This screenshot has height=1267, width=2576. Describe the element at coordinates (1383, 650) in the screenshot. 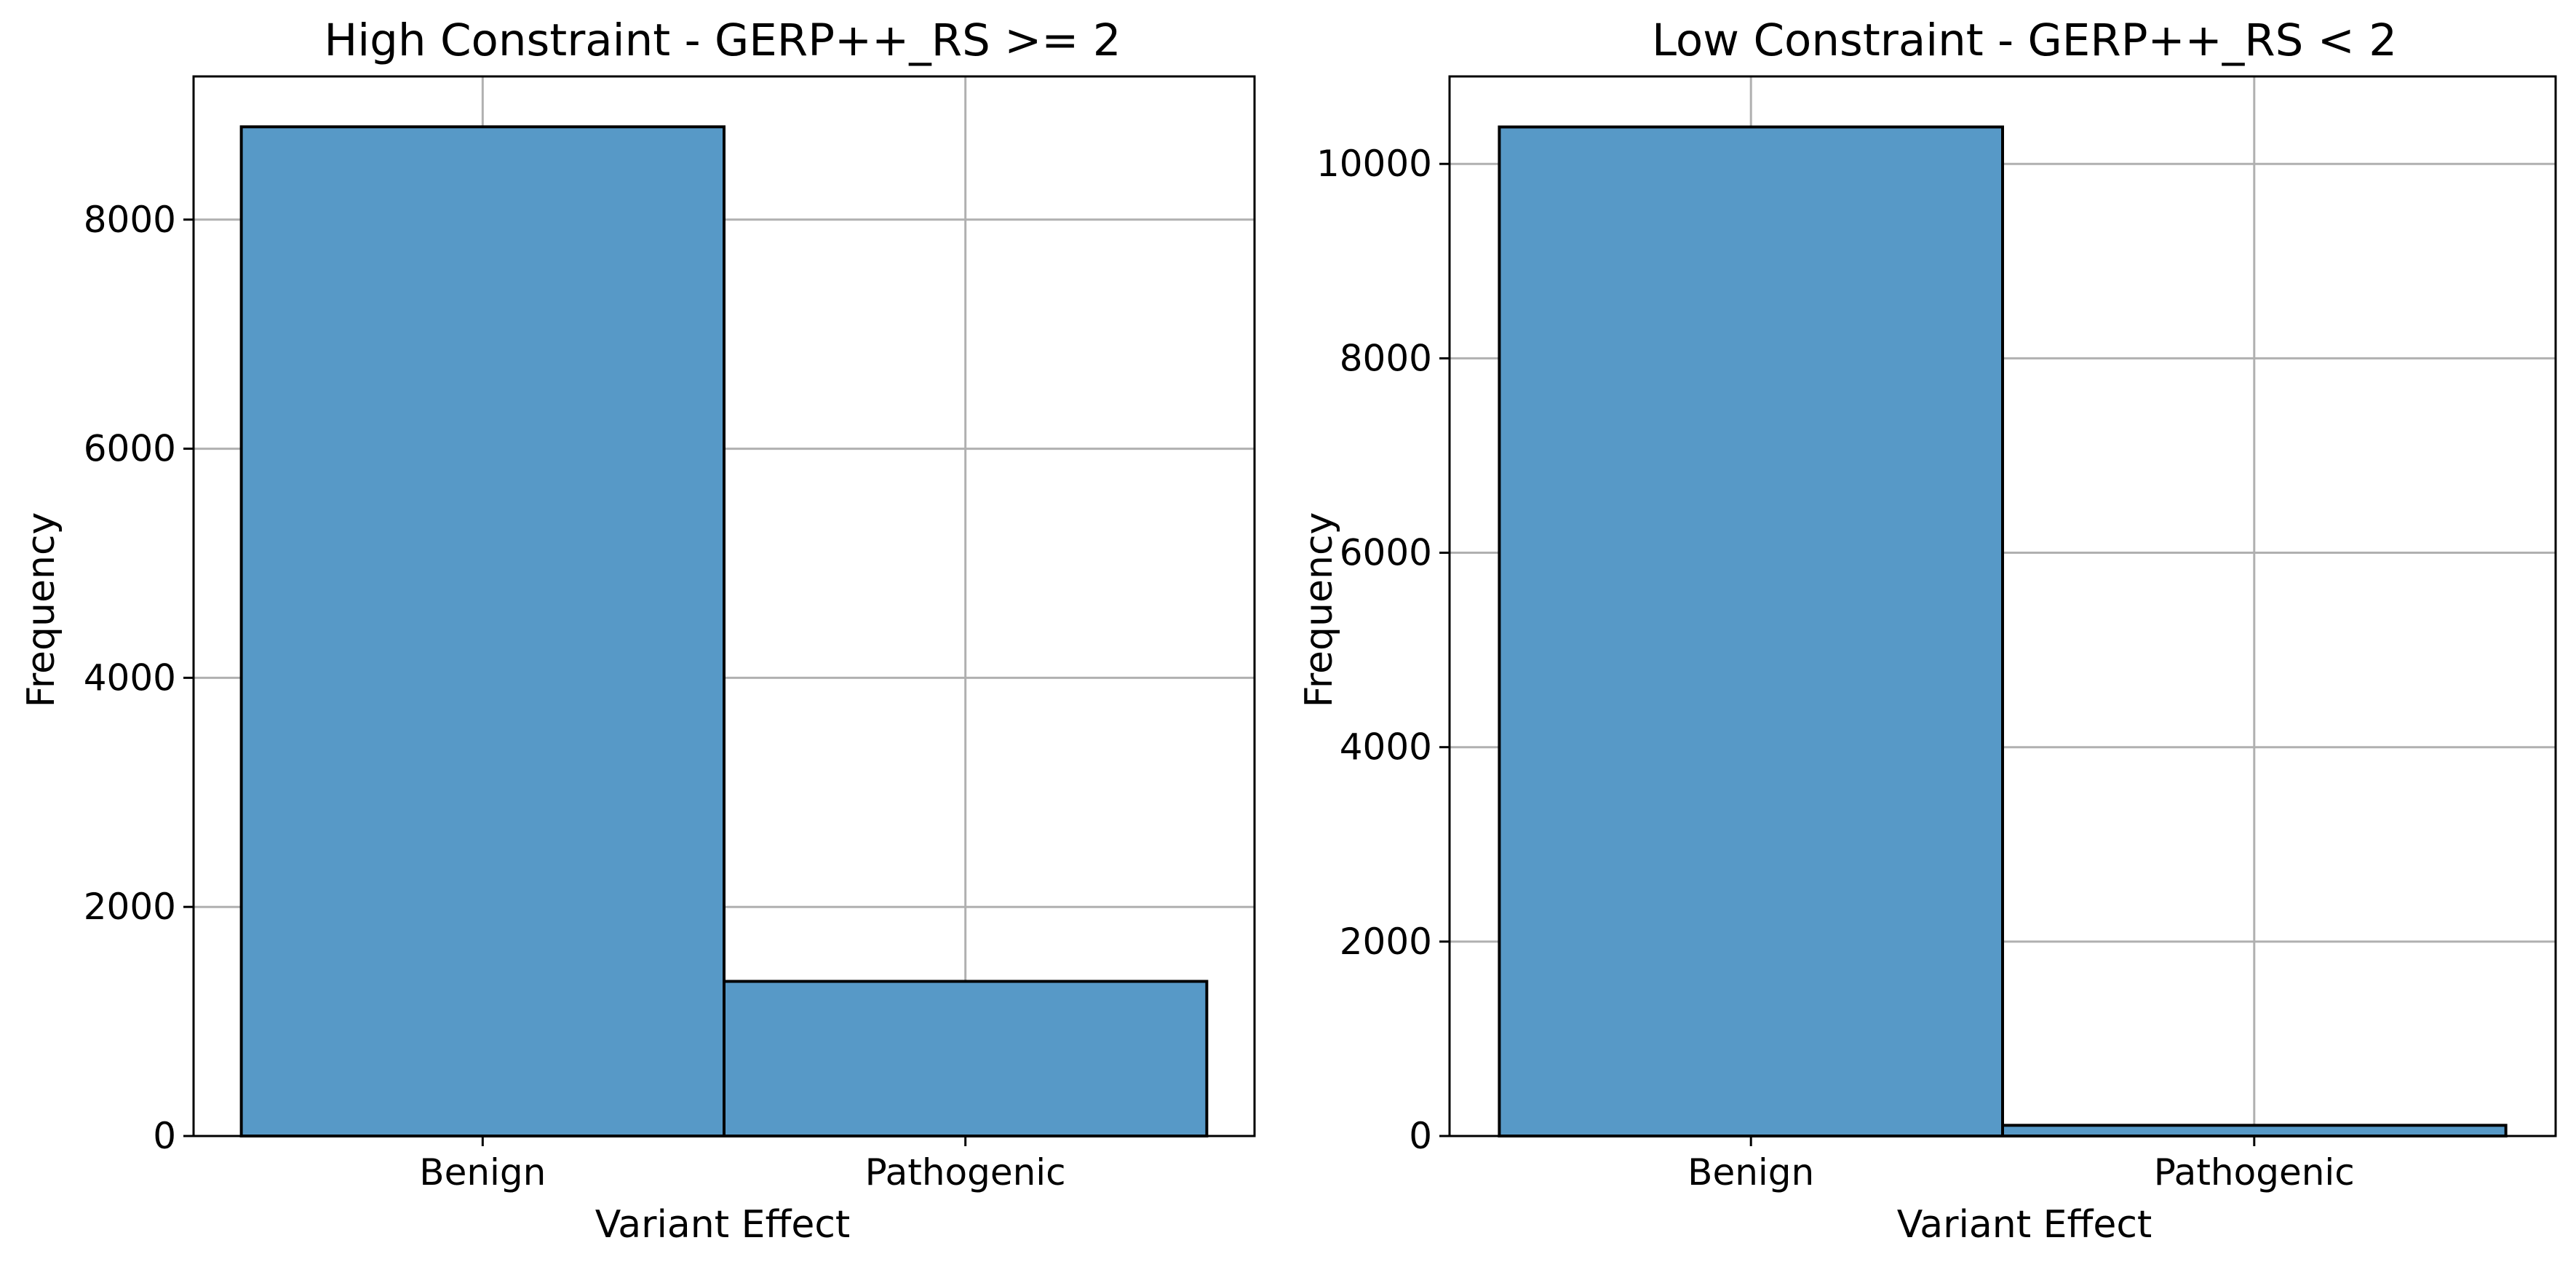

I see `y-axis-ticks: 0 2000 4000 6000 8000 10000` at that location.